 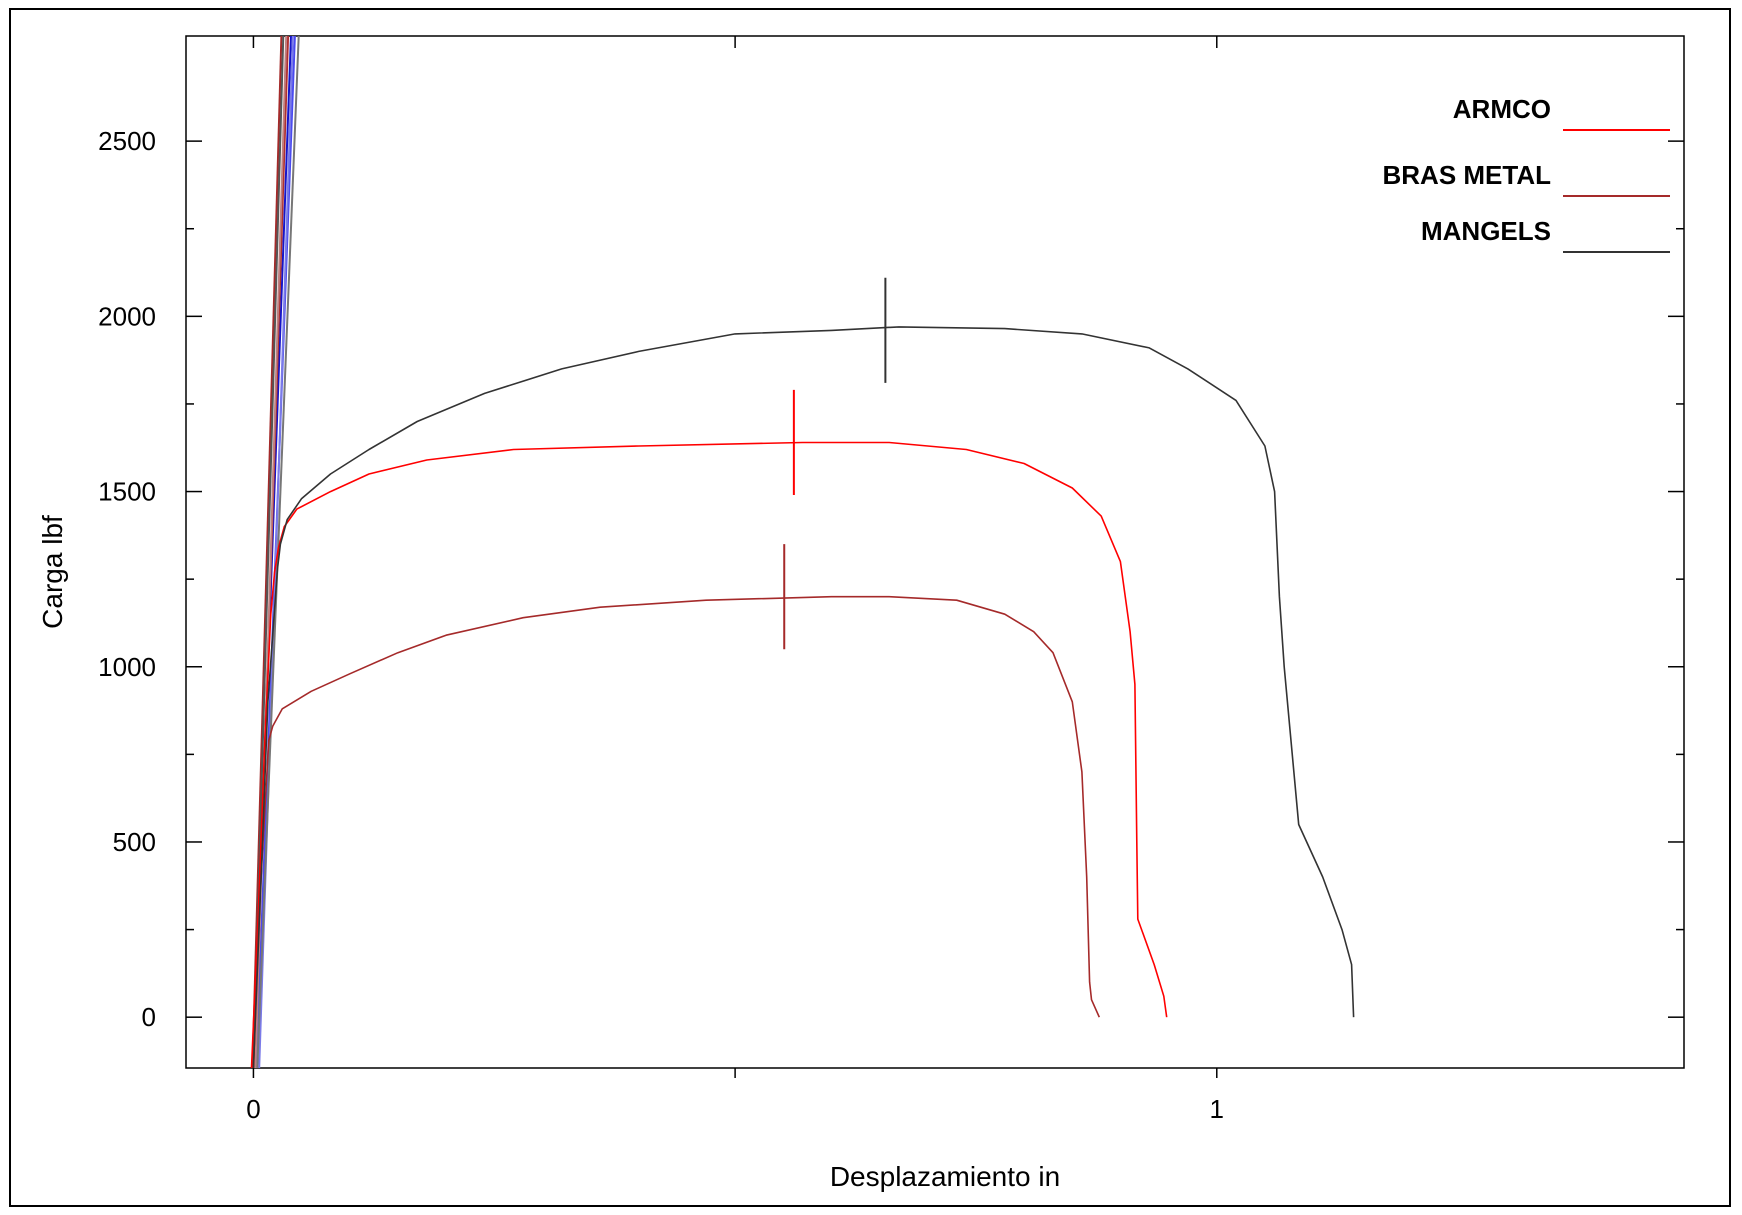 What do you see at coordinates (835, 463) in the screenshot?
I see `max-load-markers` at bounding box center [835, 463].